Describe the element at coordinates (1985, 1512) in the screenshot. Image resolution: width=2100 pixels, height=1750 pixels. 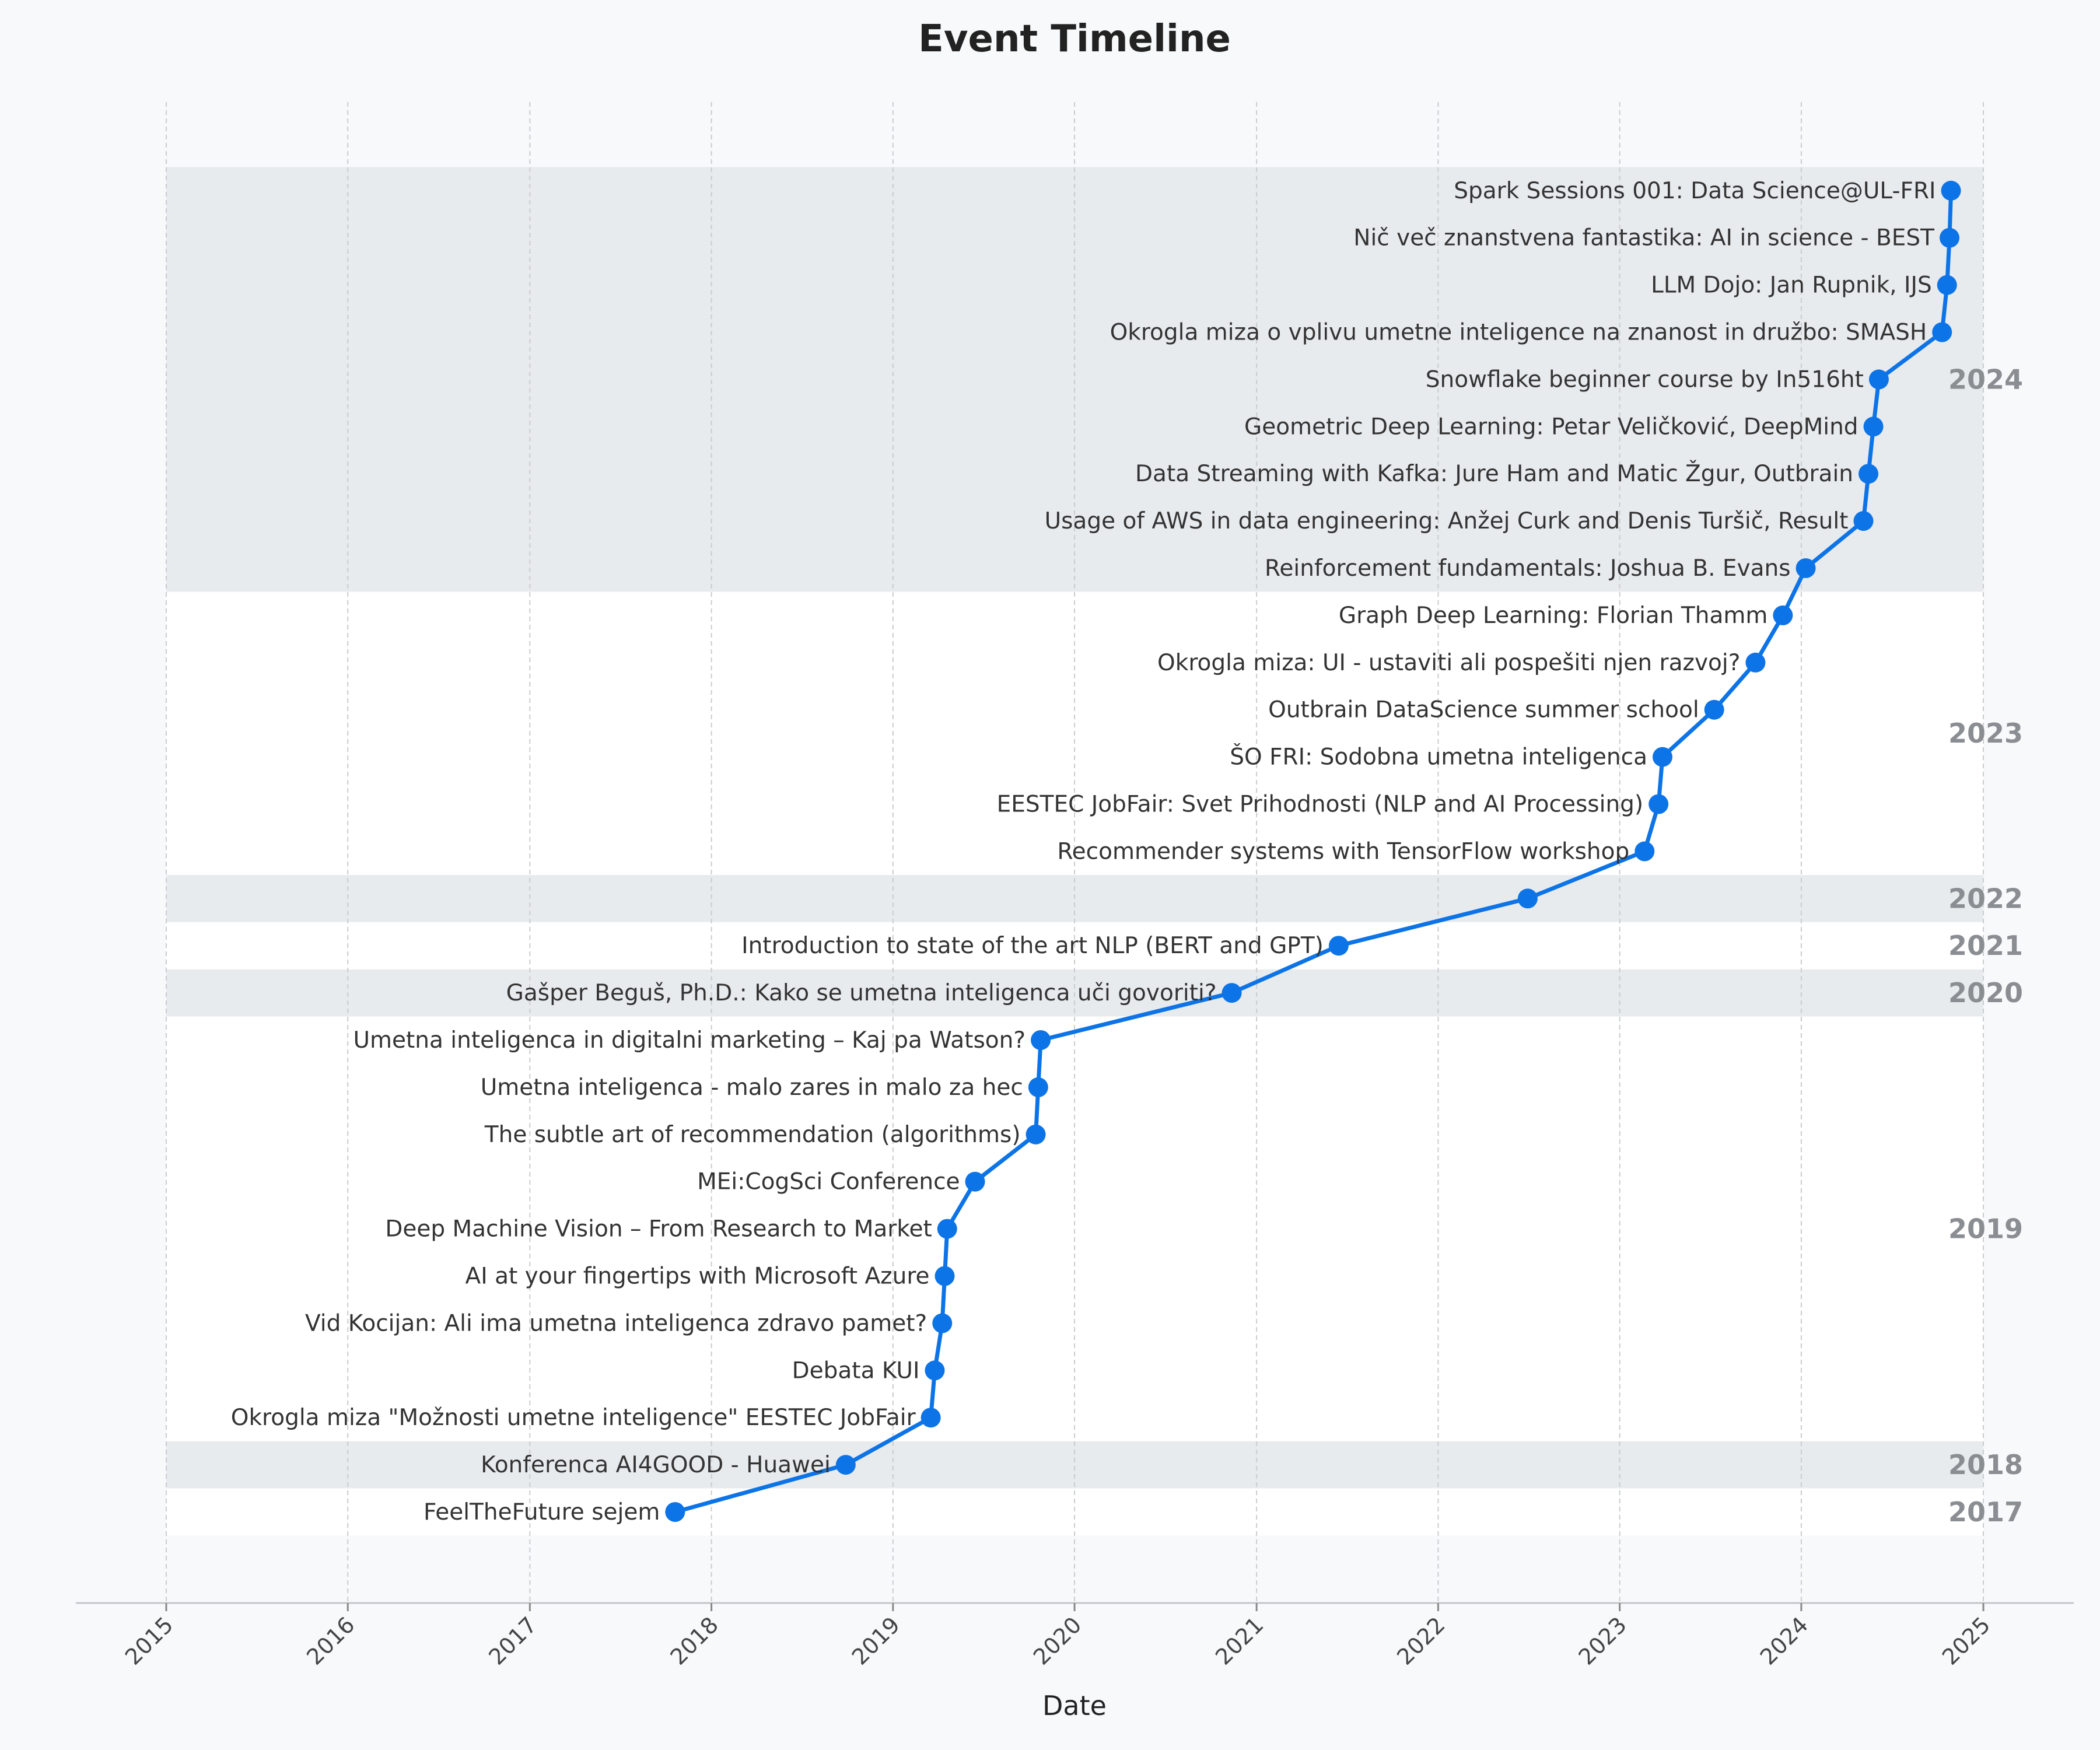
I see `year-label-2017: 2017` at that location.